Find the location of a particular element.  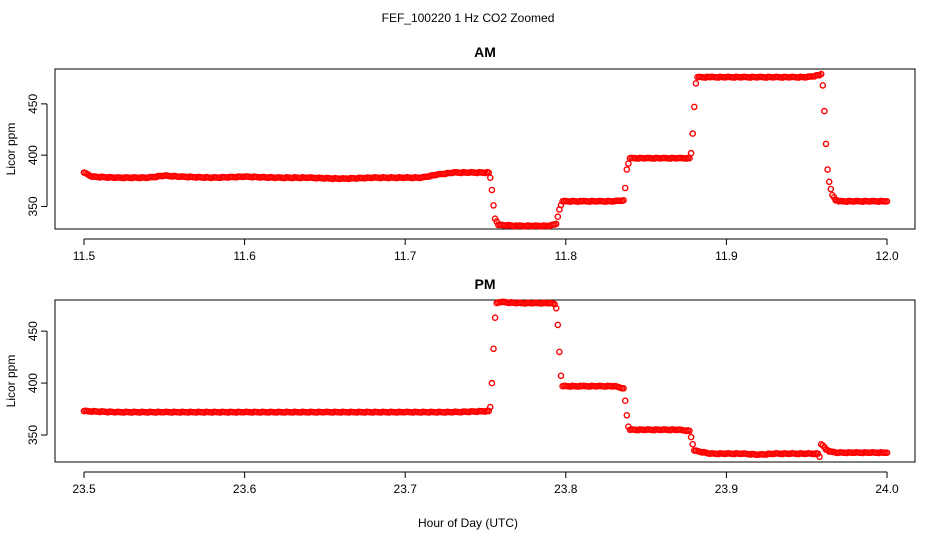

pm-x-tick-label: 24.0 is located at coordinates (887, 489).